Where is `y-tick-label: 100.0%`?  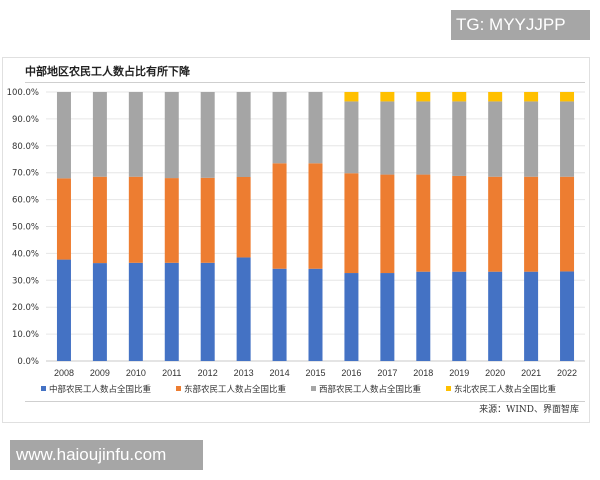
y-tick-label: 100.0% is located at coordinates (23, 93).